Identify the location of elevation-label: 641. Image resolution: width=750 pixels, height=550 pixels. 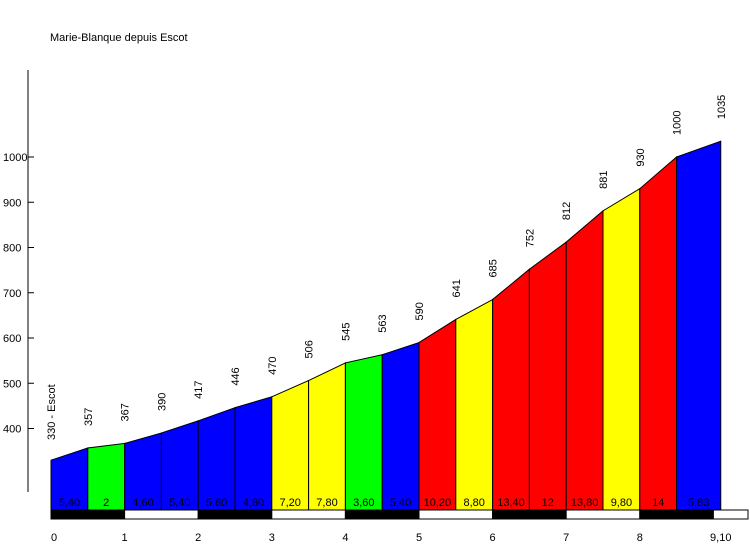
(457, 288).